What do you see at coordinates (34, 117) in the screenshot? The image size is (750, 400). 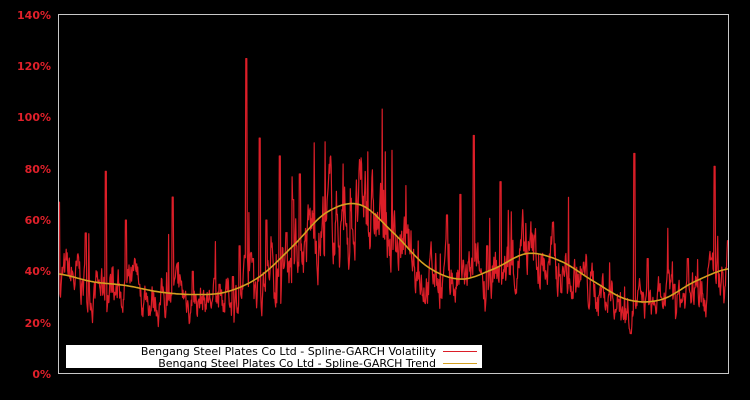 I see `y-tick-label: 100%` at bounding box center [34, 117].